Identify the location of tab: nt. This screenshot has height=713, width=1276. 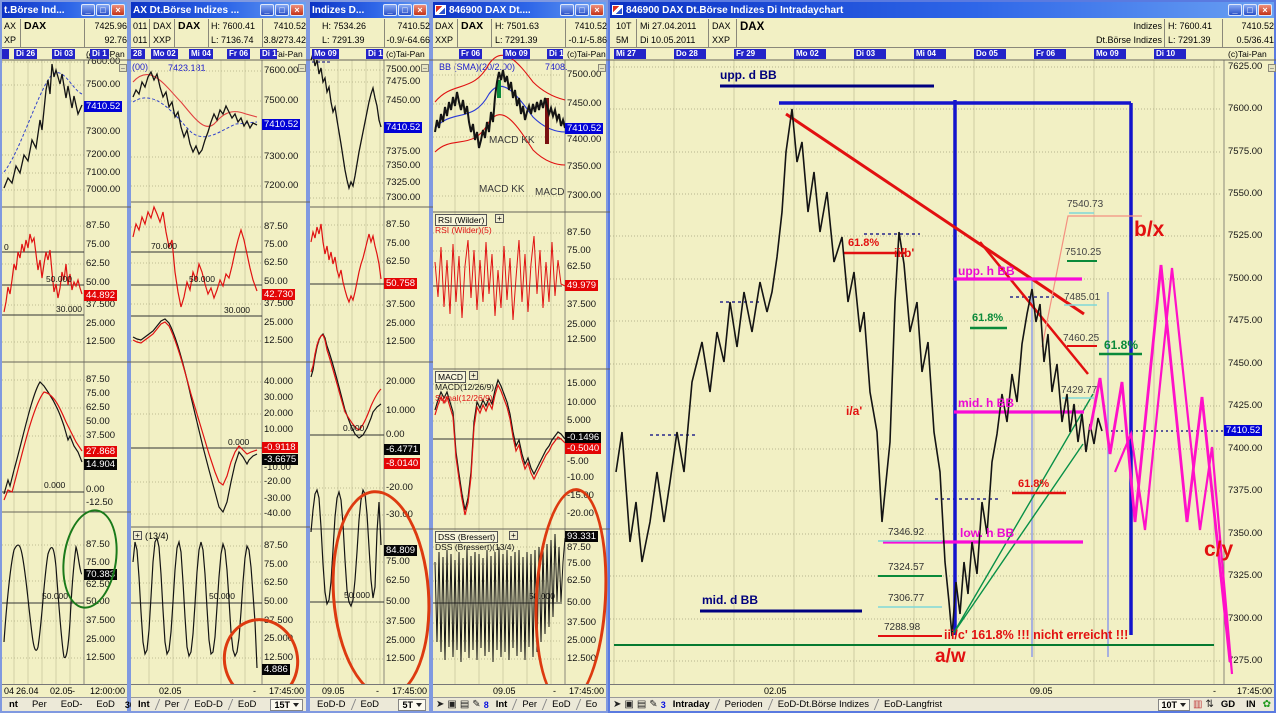
(13, 704).